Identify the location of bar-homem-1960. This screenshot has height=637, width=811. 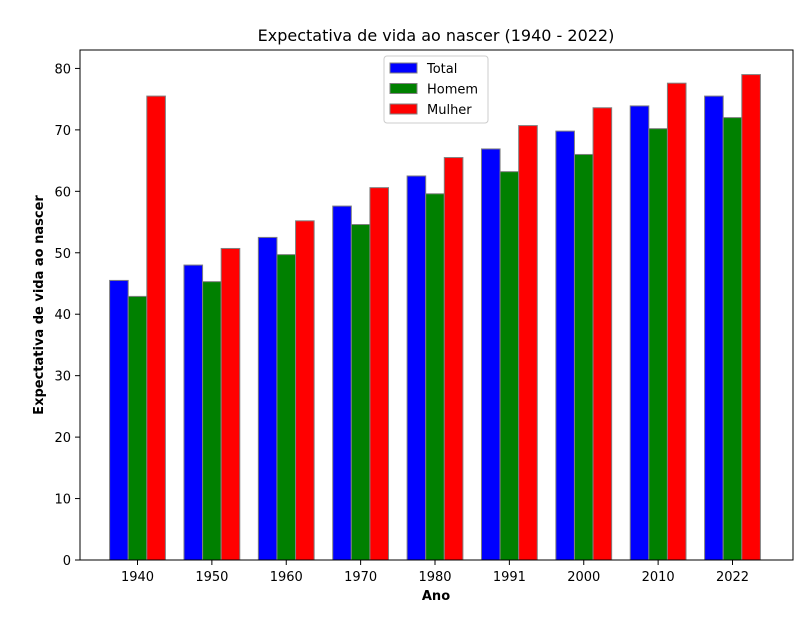
(286, 407).